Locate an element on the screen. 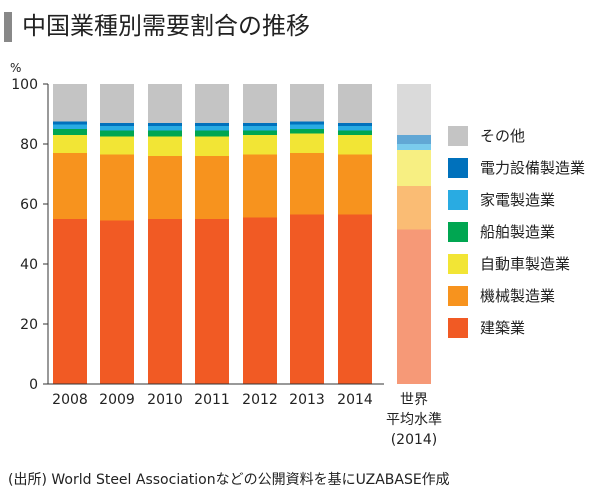  title-accent-bar is located at coordinates (8, 27).